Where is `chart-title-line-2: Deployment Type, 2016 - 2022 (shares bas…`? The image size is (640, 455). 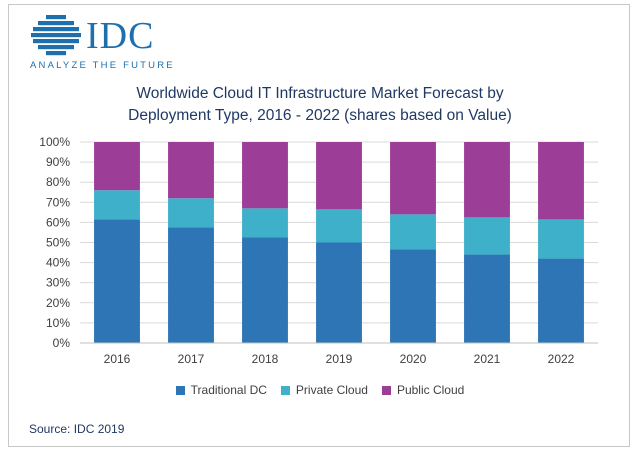 chart-title-line-2: Deployment Type, 2016 - 2022 (shares bas… is located at coordinates (320, 115).